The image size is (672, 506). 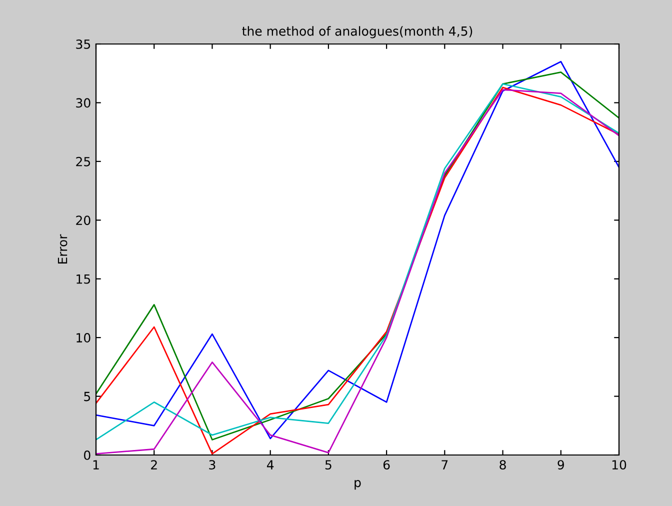 I want to click on y-tick-label: 0, so click(x=87, y=455).